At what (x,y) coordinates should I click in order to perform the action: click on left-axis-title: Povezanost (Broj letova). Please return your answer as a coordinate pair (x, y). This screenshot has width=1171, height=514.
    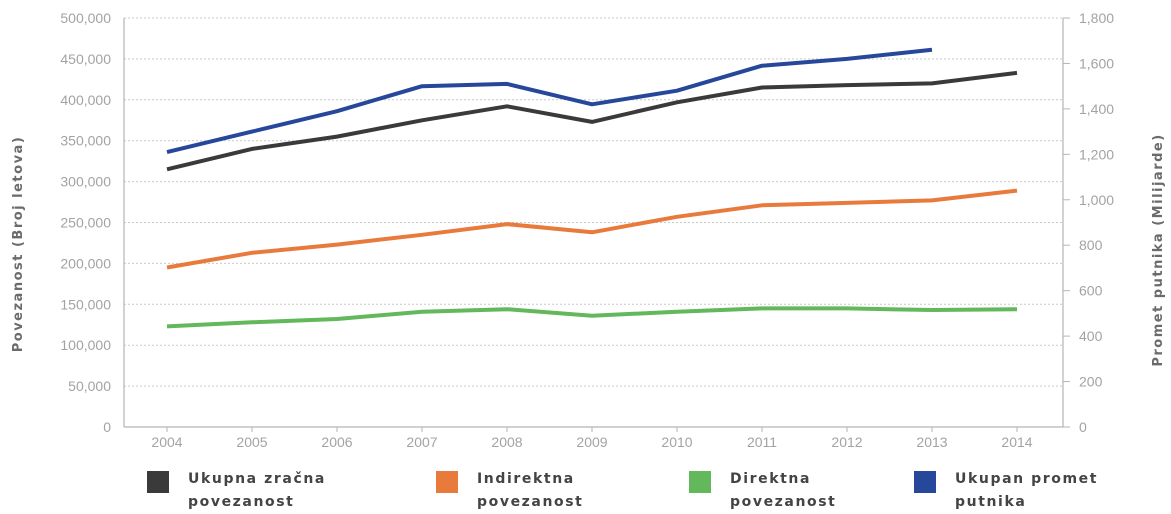
    Looking at the image, I should click on (18, 244).